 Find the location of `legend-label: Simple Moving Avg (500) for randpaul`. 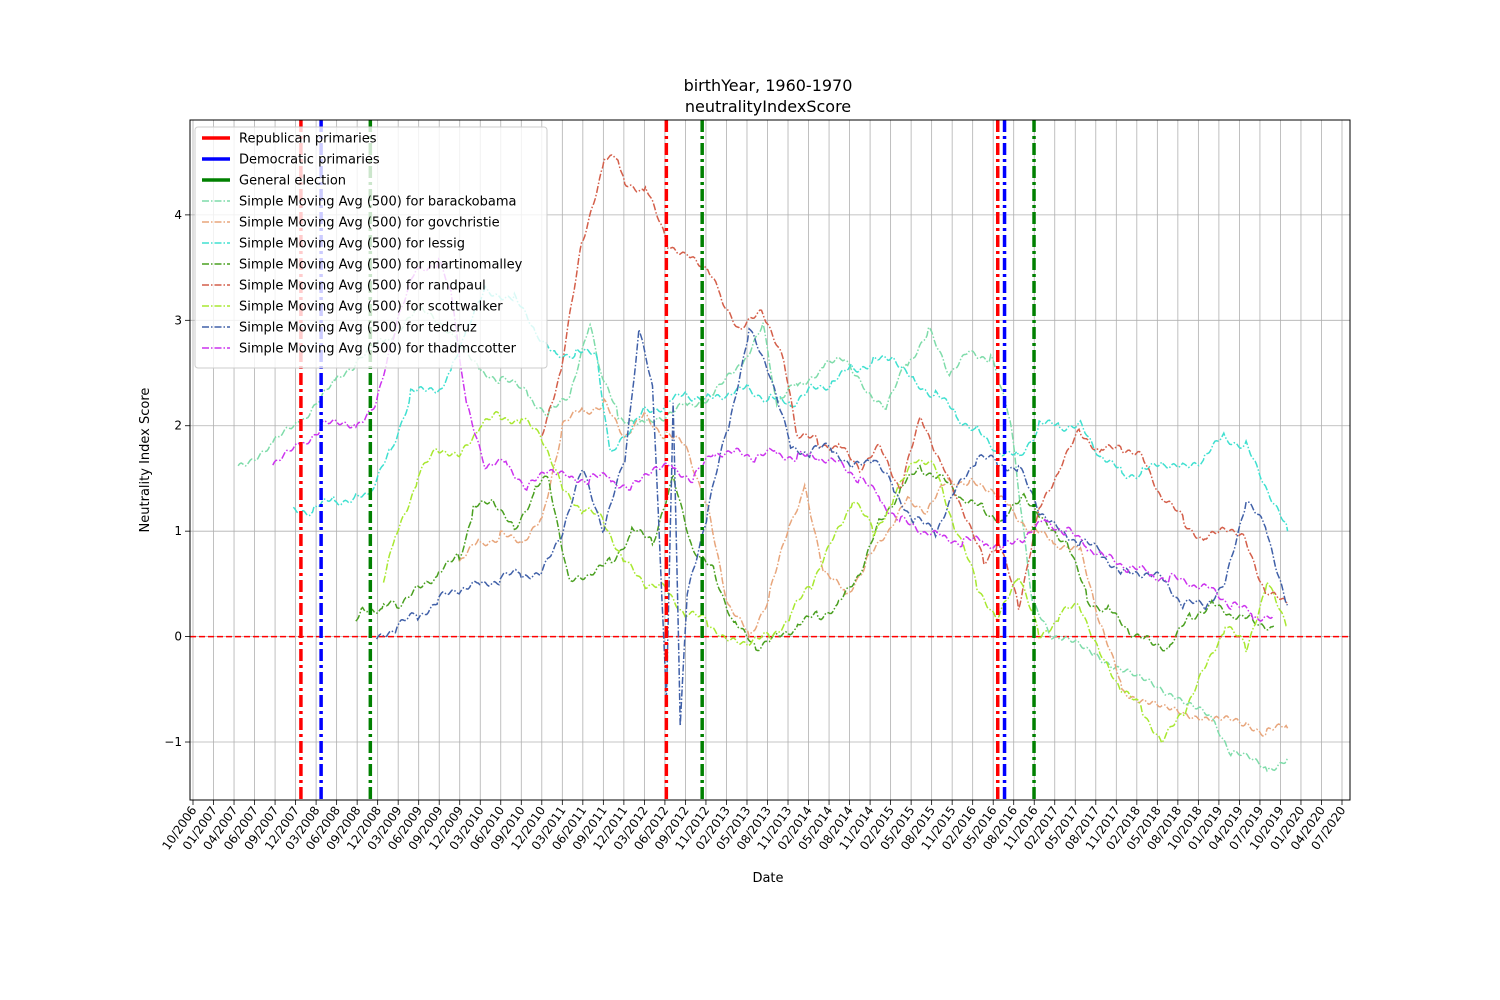

legend-label: Simple Moving Avg (500) for randpaul is located at coordinates (362, 286).